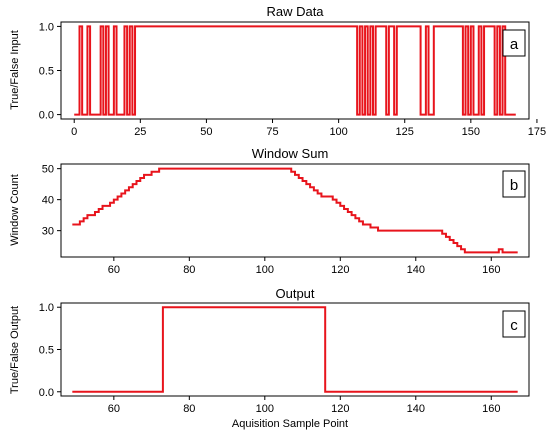 Image resolution: width=550 pixels, height=436 pixels. Describe the element at coordinates (340, 270) in the screenshot. I see `panel-b-xtick-label: 120` at that location.